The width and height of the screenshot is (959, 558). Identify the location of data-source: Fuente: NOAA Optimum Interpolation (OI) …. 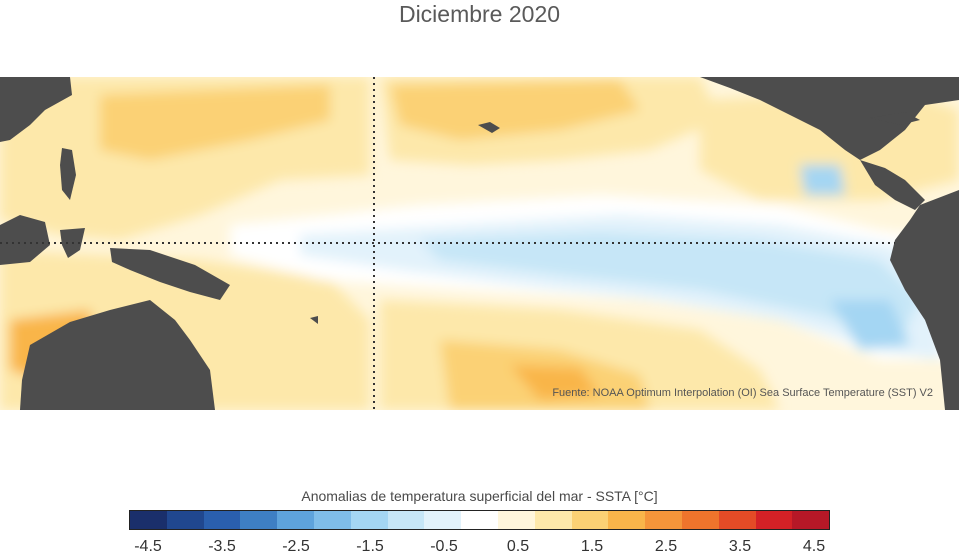
(742, 393).